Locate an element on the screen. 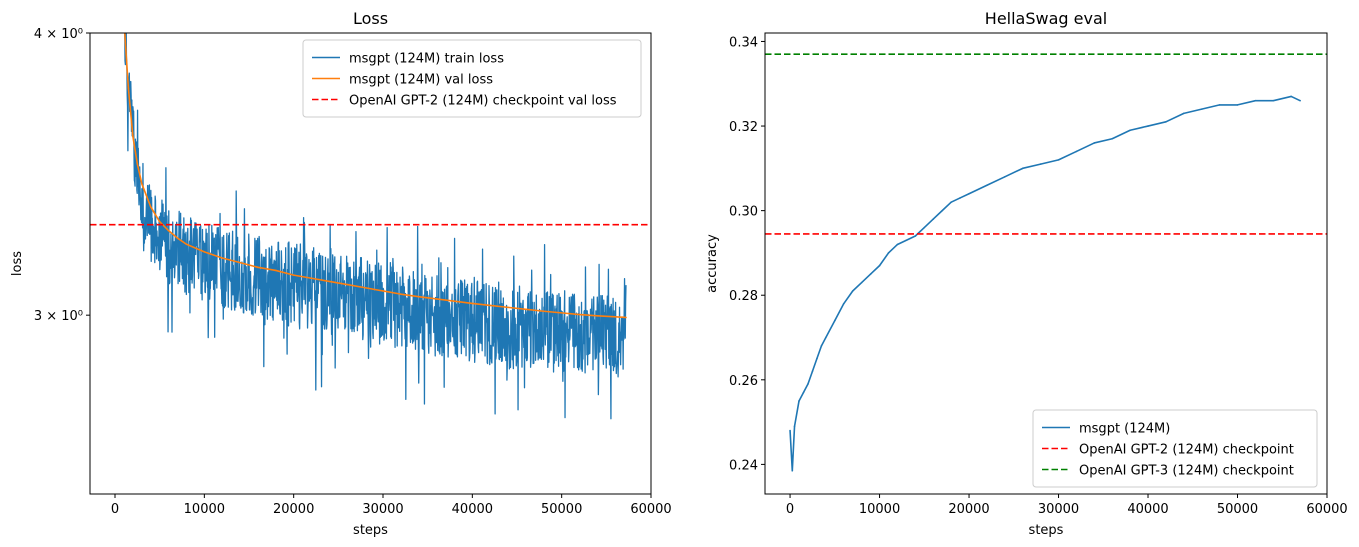 The height and width of the screenshot is (547, 1359). chart-title: Loss is located at coordinates (370, 18).